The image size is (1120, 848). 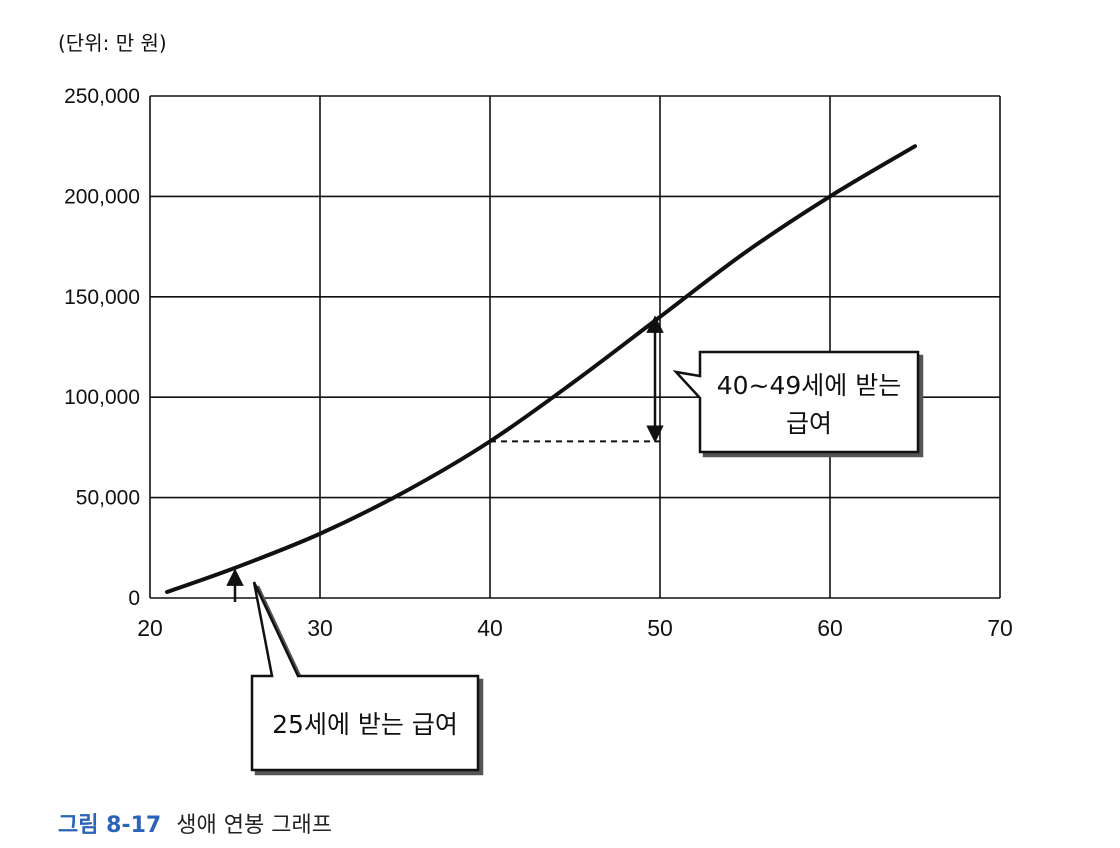 I want to click on x-axis-ticks: 20 30 40 50 60 70, so click(x=575, y=628).